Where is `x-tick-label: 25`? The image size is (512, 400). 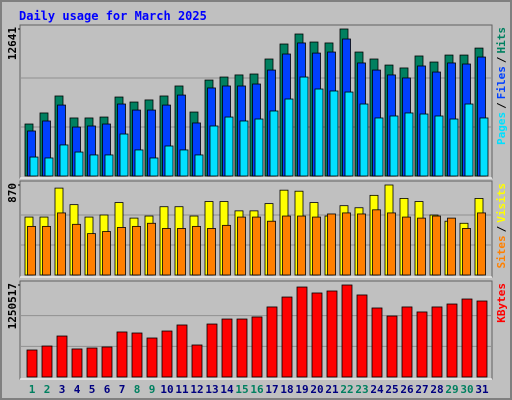 x-tick-label: 25 is located at coordinates (391, 389).